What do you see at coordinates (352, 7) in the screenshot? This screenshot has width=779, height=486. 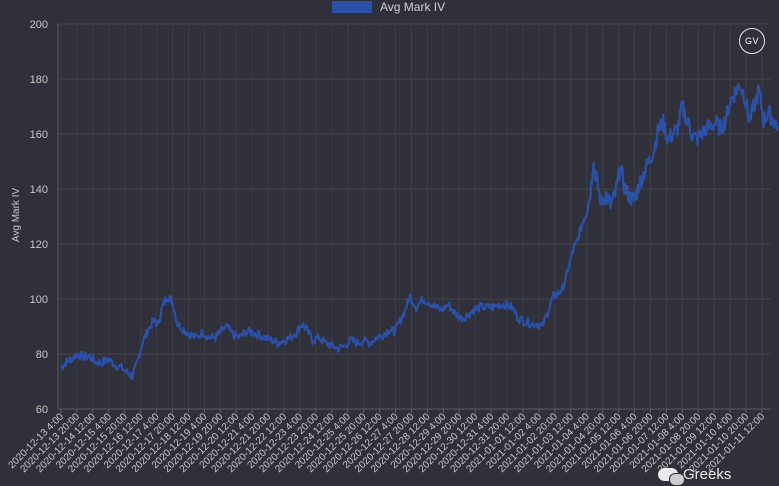 I see `legend-swatch` at bounding box center [352, 7].